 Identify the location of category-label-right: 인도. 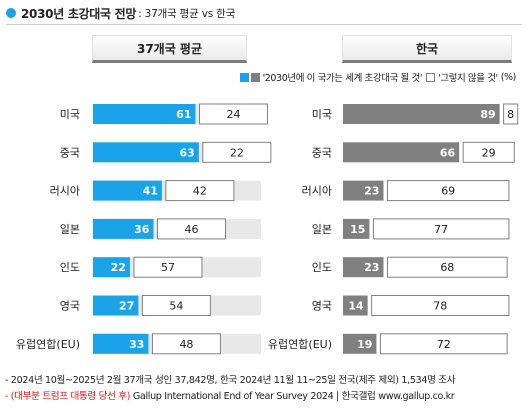
(322, 267).